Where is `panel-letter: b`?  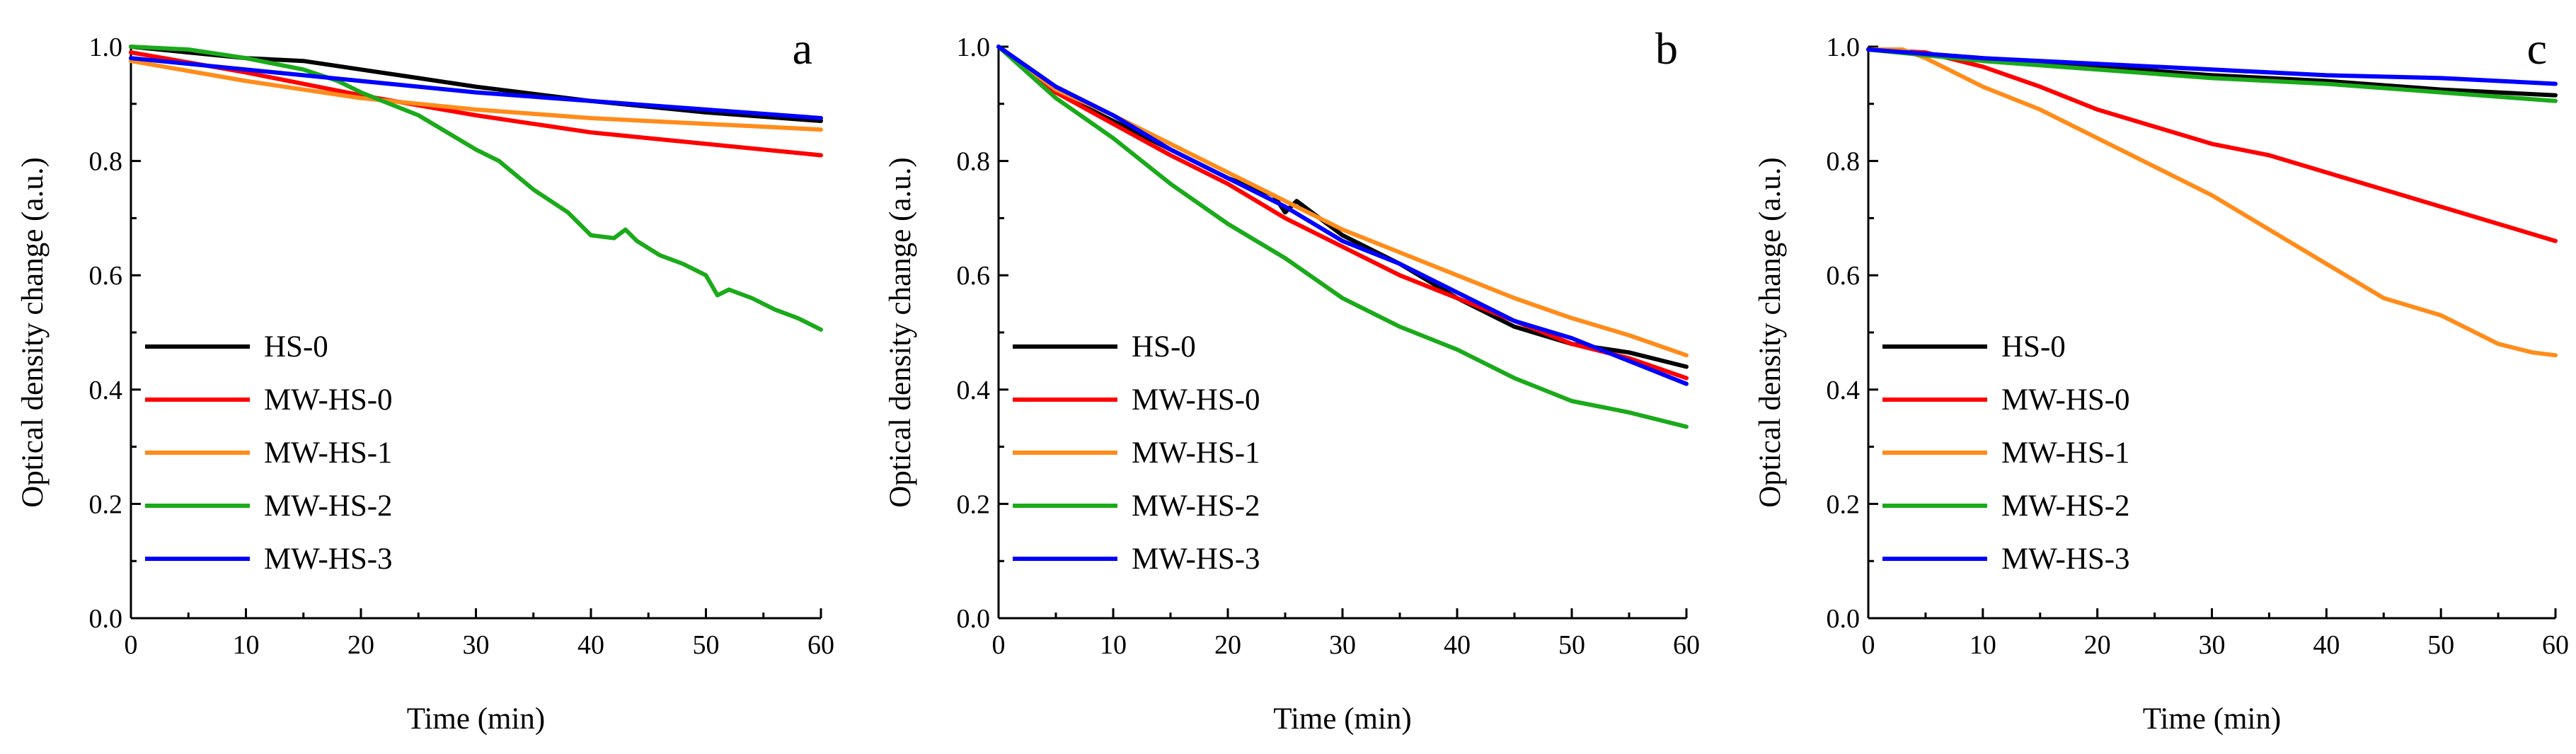
panel-letter: b is located at coordinates (1666, 48).